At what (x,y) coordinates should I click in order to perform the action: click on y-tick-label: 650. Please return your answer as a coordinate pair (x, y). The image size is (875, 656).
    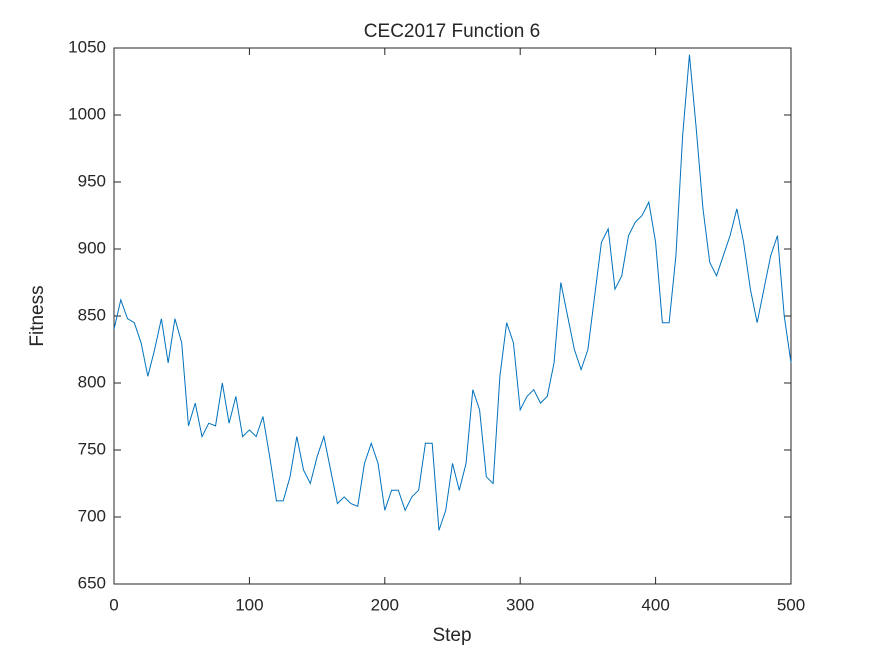
    Looking at the image, I should click on (92, 582).